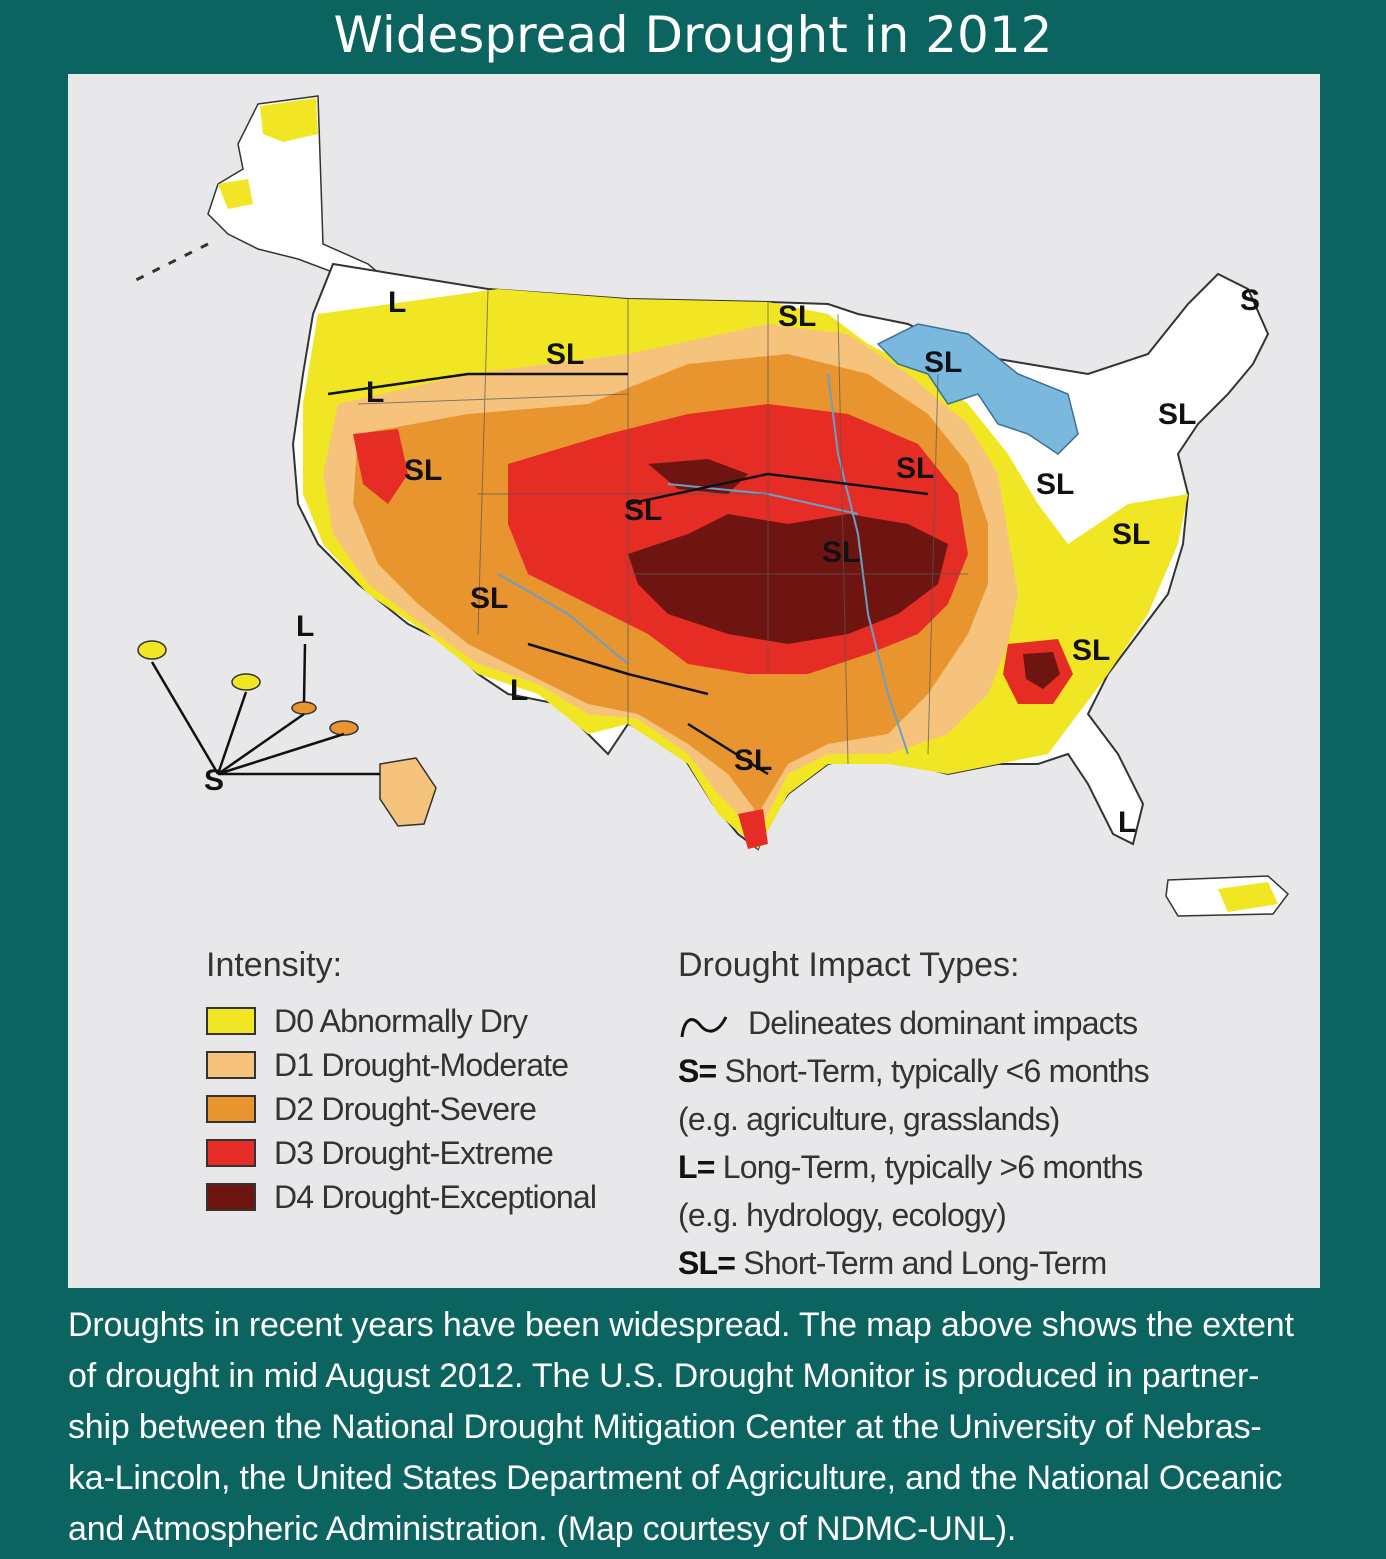  What do you see at coordinates (289, 120) in the screenshot?
I see `alaska-d0` at bounding box center [289, 120].